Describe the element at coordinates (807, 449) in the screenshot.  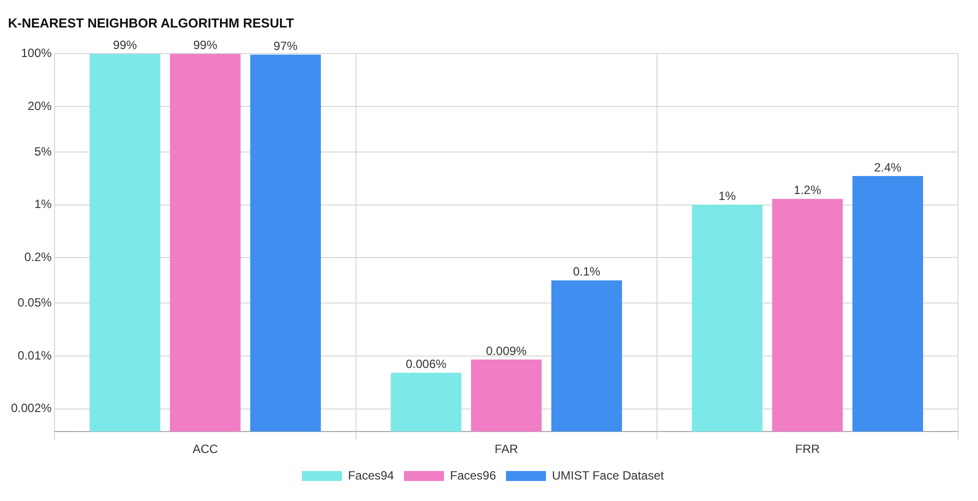
I see `x-tick-label: FRR` at that location.